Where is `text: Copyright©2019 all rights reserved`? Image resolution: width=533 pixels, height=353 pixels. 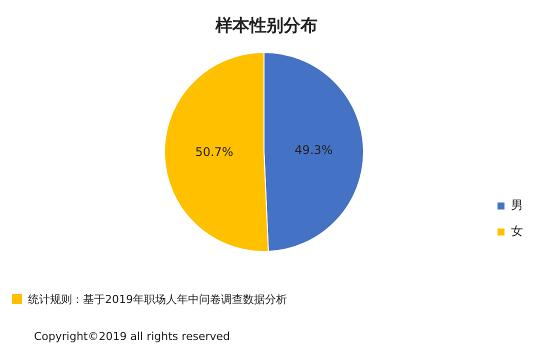
text: Copyright©2019 all rights reserved is located at coordinates (132, 336).